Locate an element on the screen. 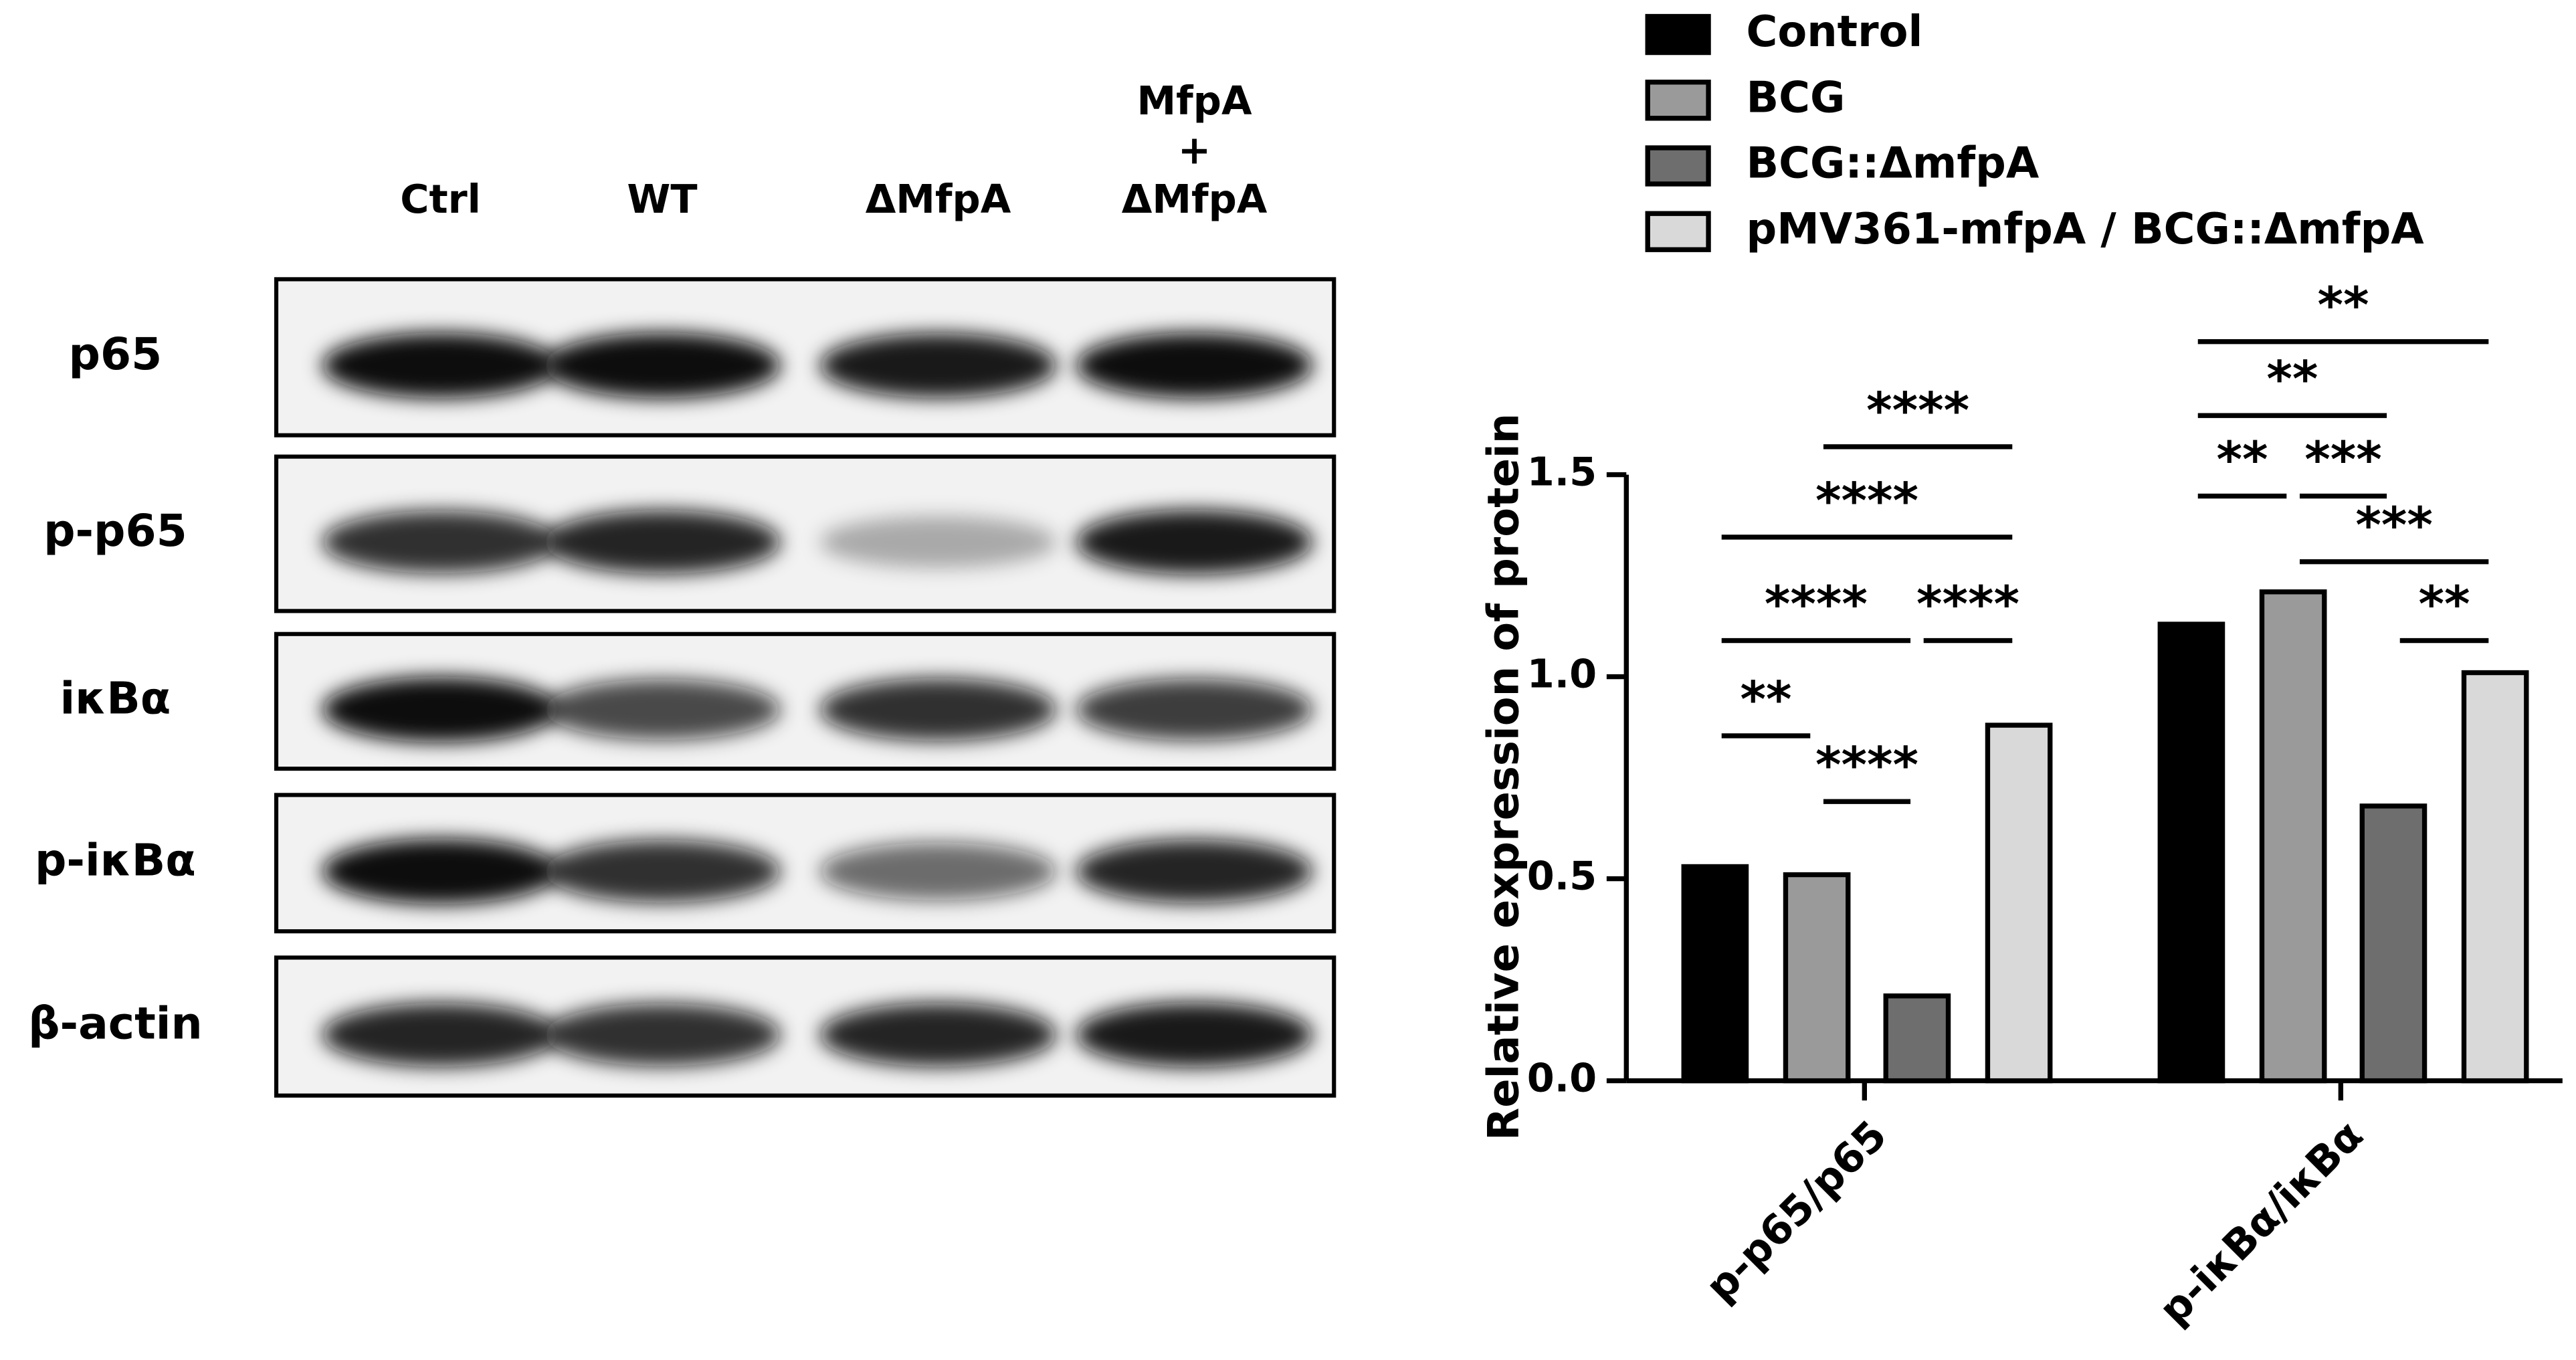 The width and height of the screenshot is (2576, 1360). row-label: iκBα is located at coordinates (115, 698).